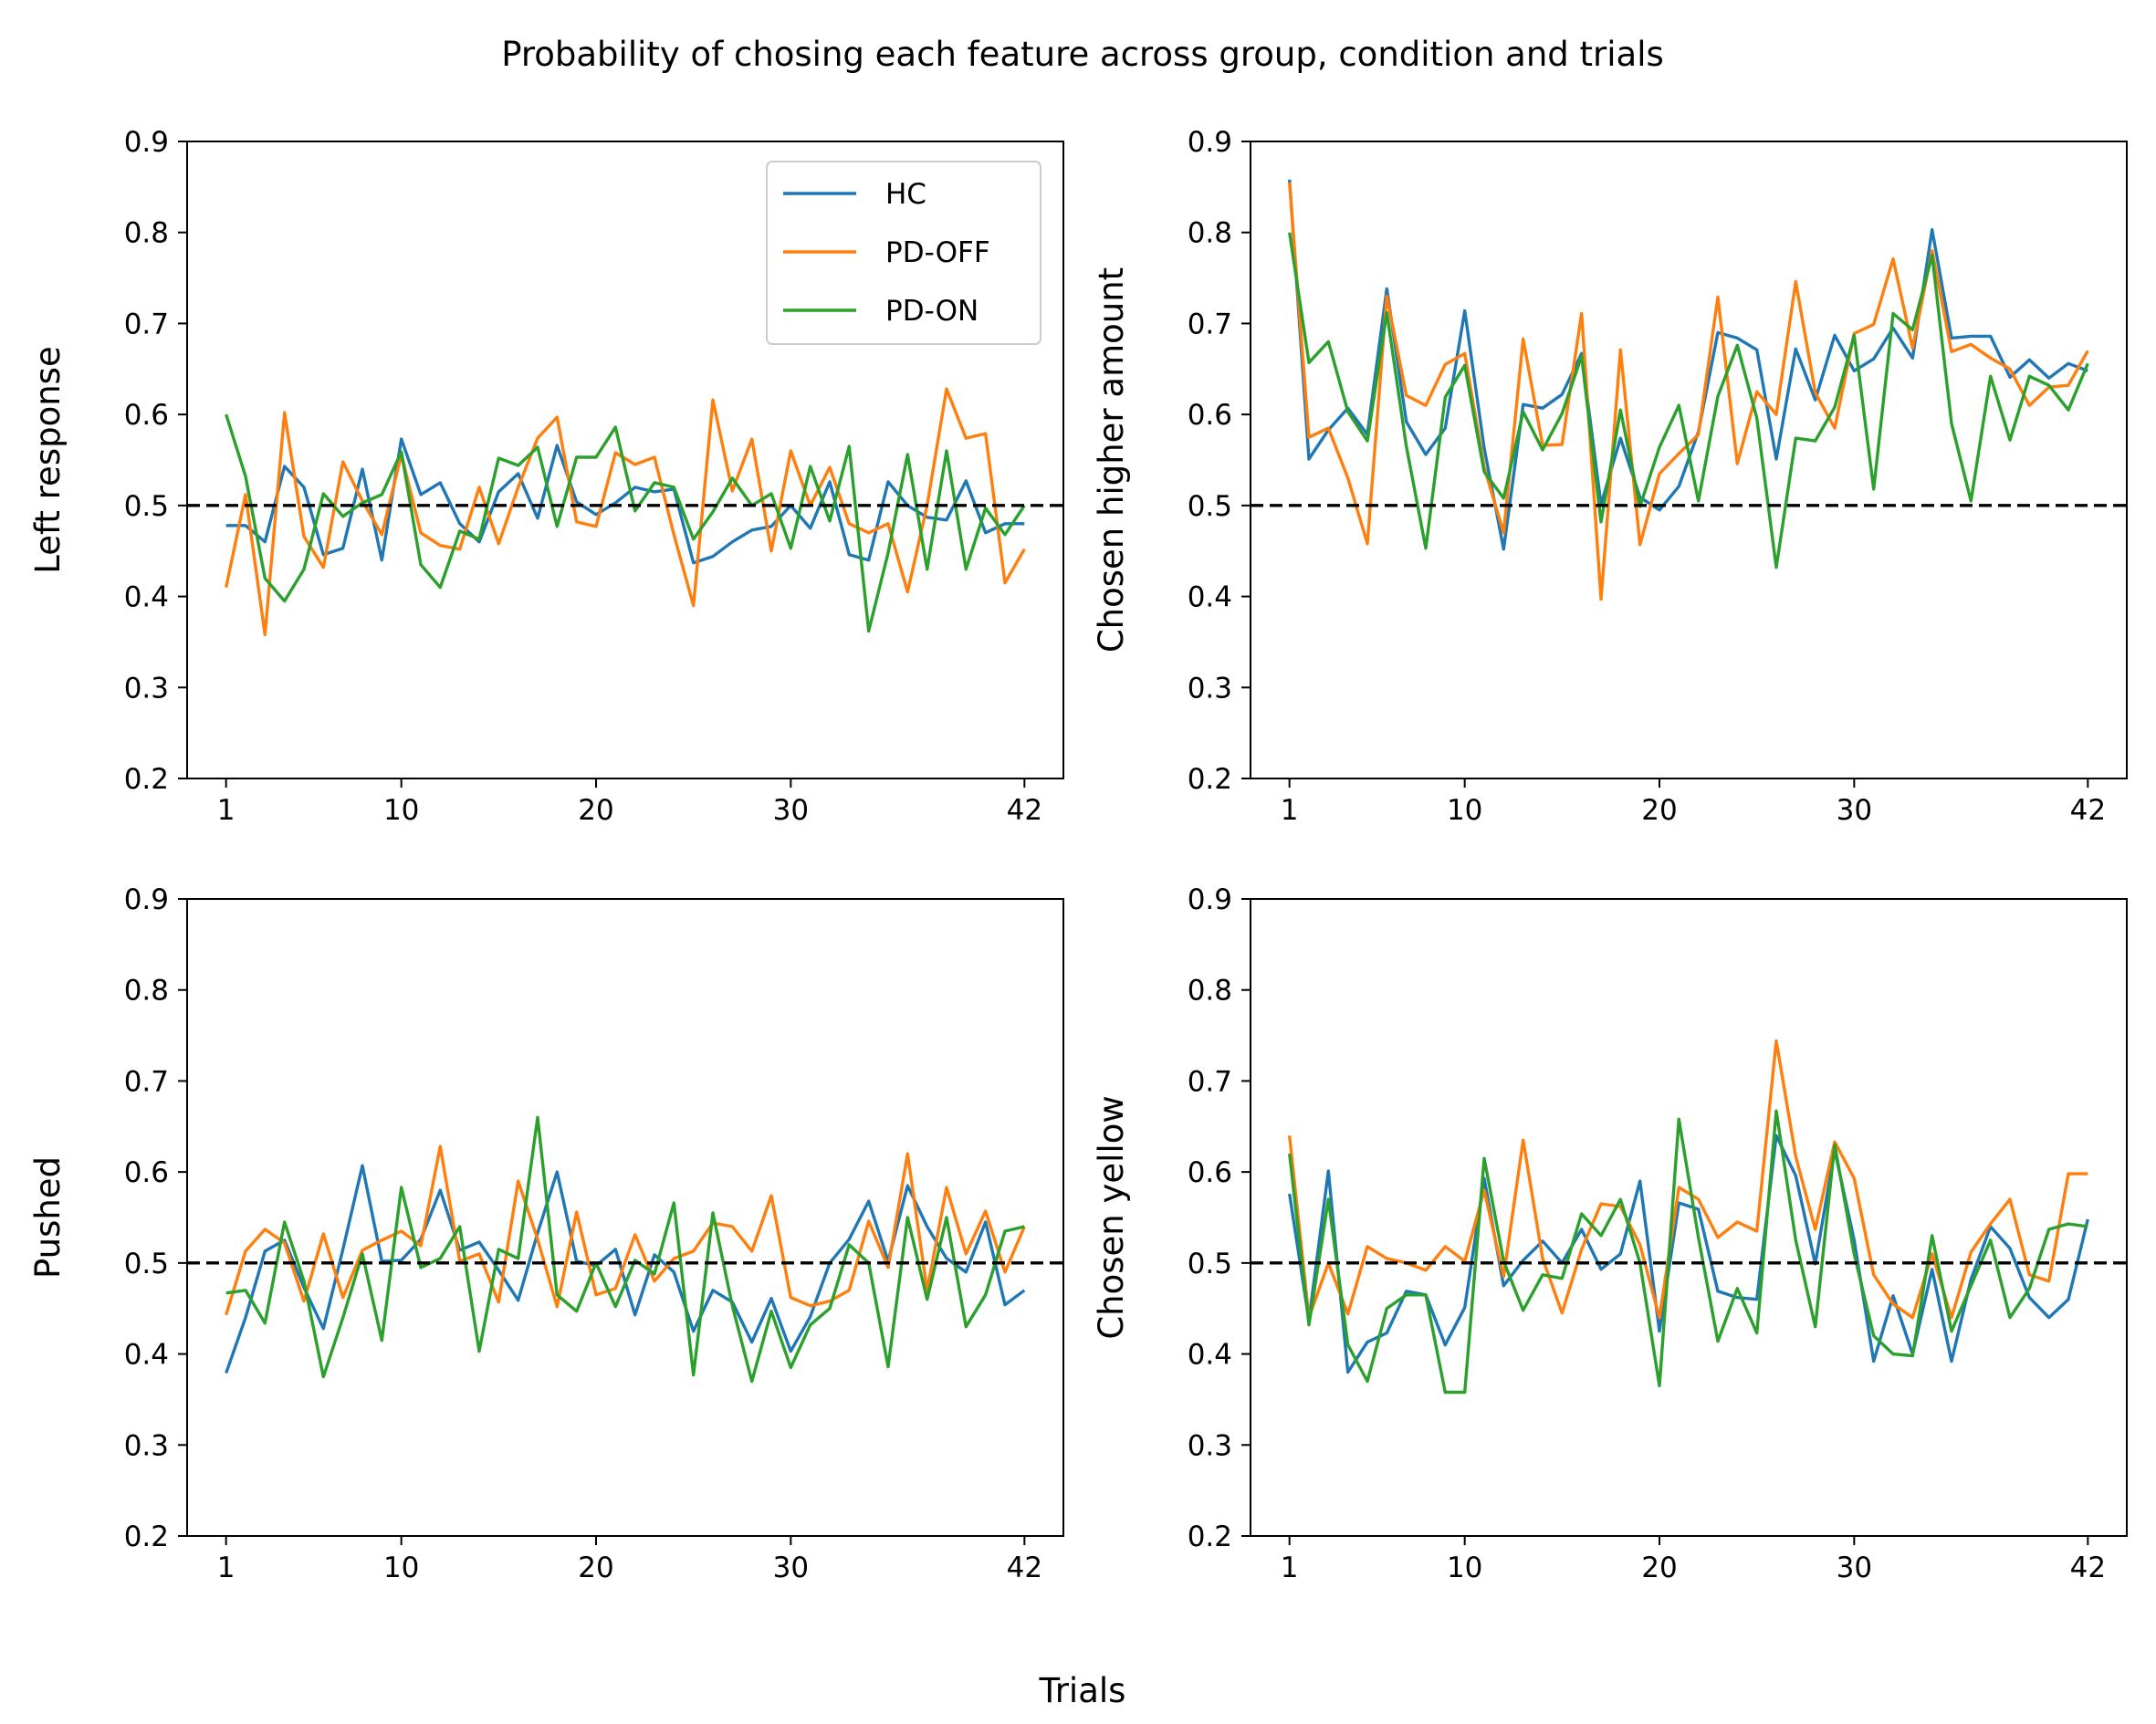 The width and height of the screenshot is (2156, 1724). I want to click on legend: HC PD-OFF PD-ON, so click(903, 253).